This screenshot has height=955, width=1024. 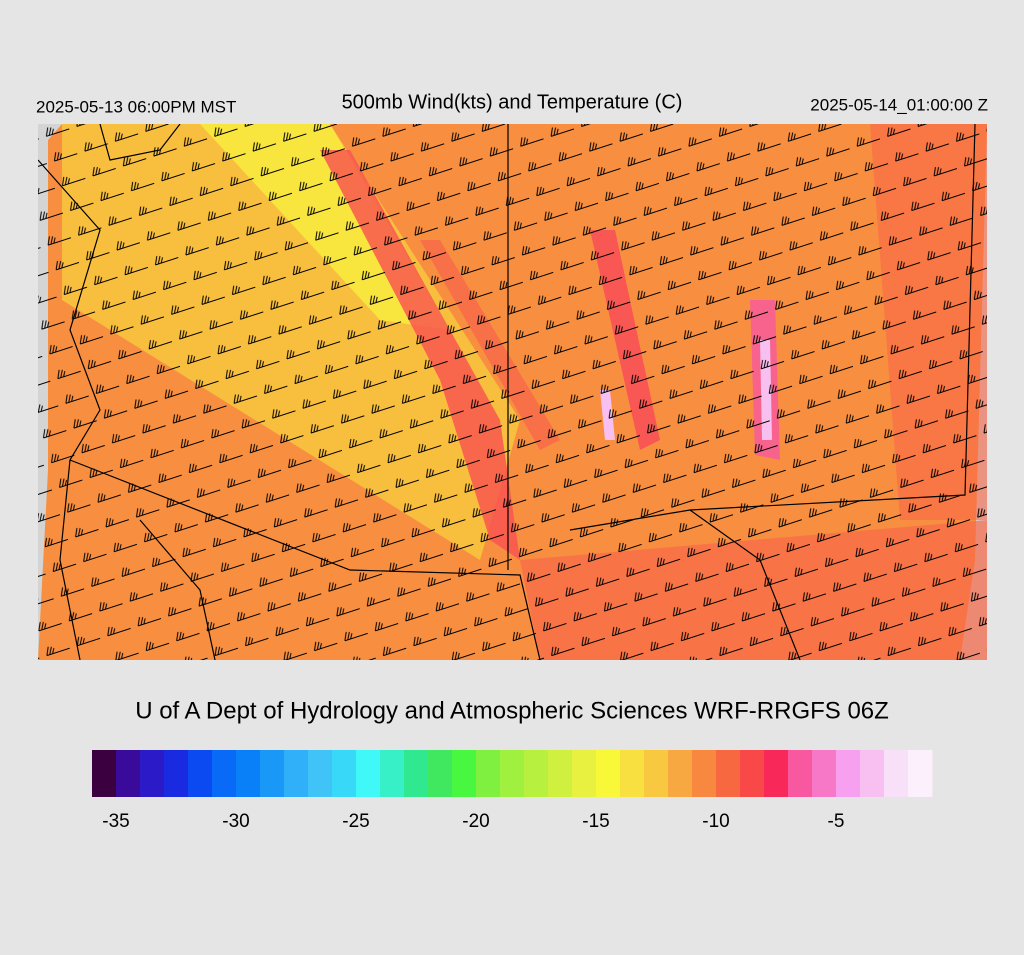 What do you see at coordinates (512, 102) in the screenshot?
I see `map-title: 500mb Wind(kts) and Temperature (C)` at bounding box center [512, 102].